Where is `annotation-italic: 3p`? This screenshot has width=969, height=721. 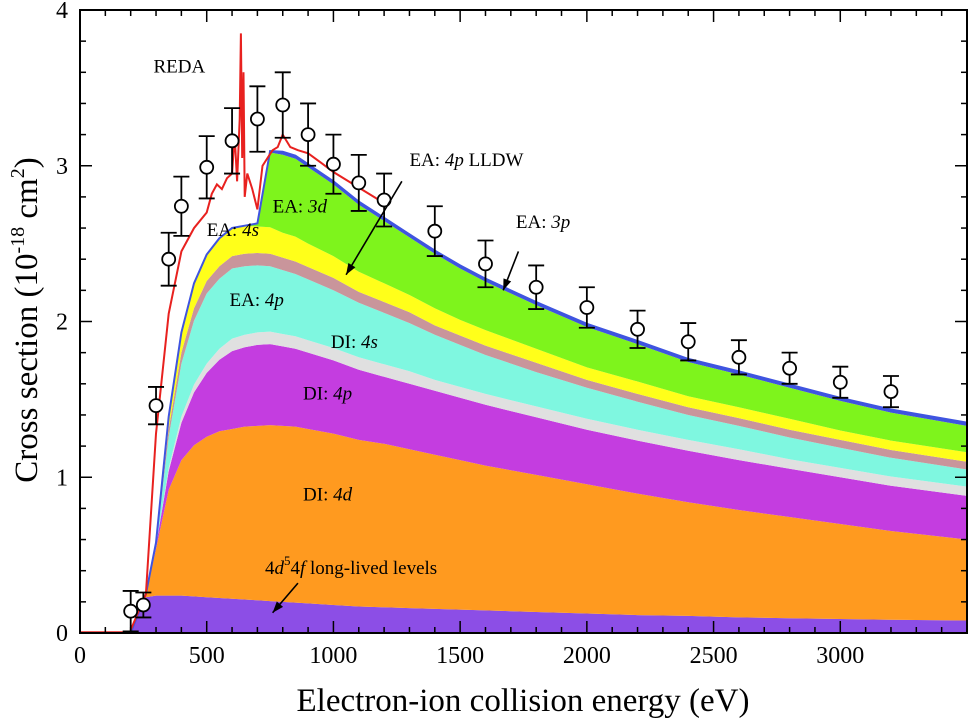 annotation-italic: 3p is located at coordinates (560, 222).